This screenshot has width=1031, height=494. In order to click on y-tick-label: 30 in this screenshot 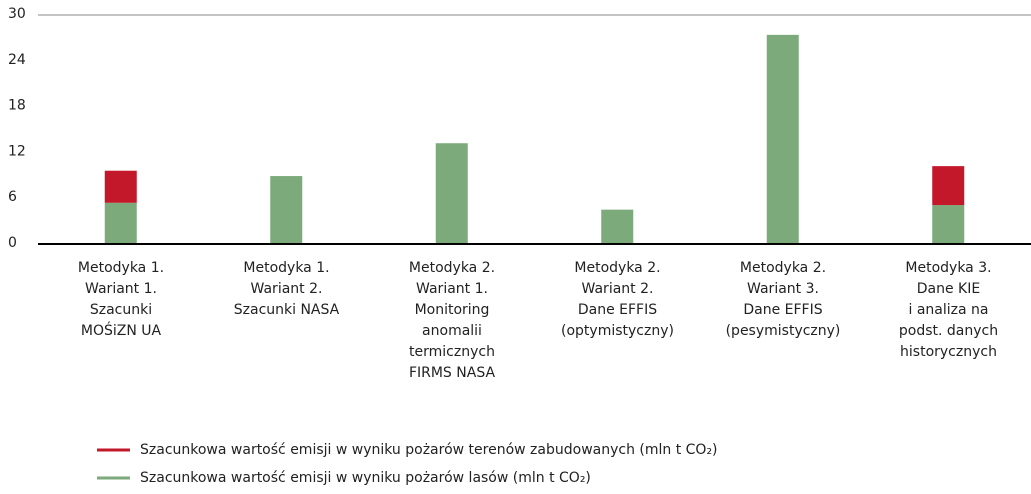, I will do `click(17, 14)`.